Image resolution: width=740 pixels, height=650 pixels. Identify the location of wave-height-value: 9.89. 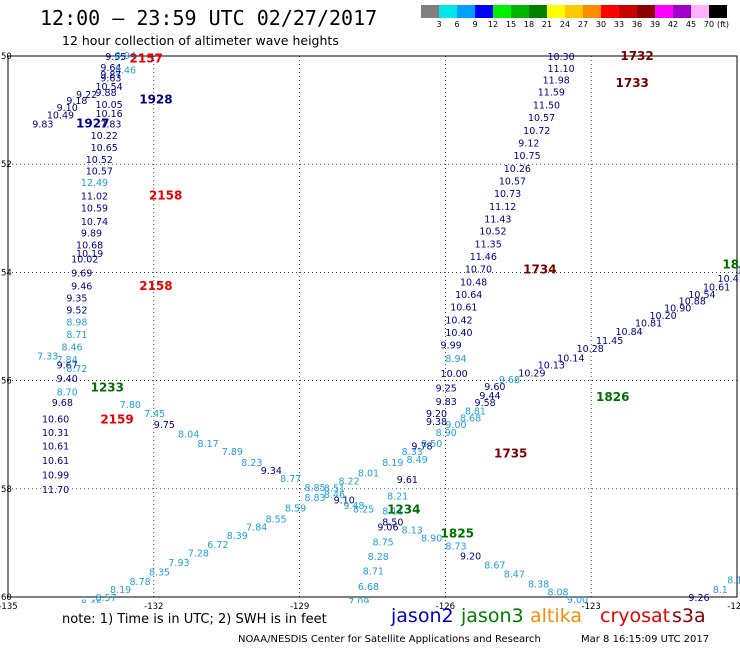
(91, 233).